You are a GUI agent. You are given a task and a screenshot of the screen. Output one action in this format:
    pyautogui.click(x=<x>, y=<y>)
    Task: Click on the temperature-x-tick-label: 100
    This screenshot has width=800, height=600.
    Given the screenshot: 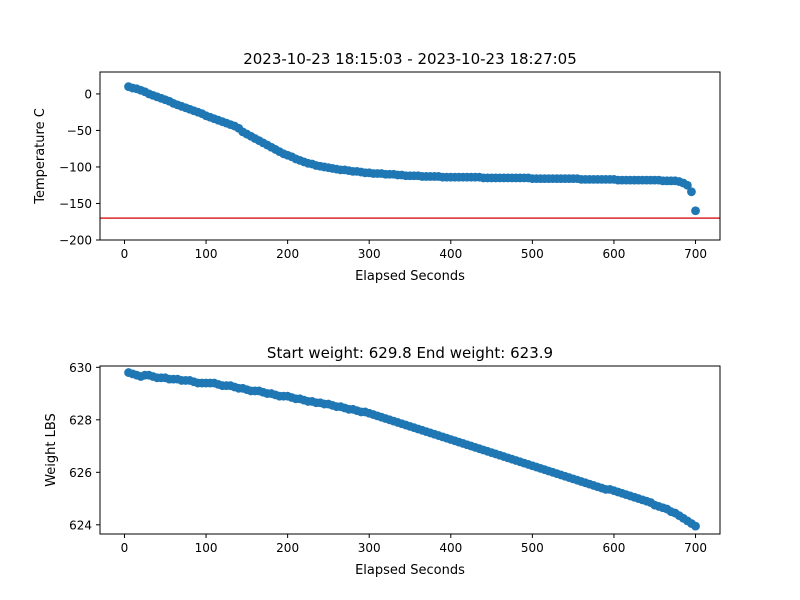 What is the action you would take?
    pyautogui.click(x=206, y=254)
    